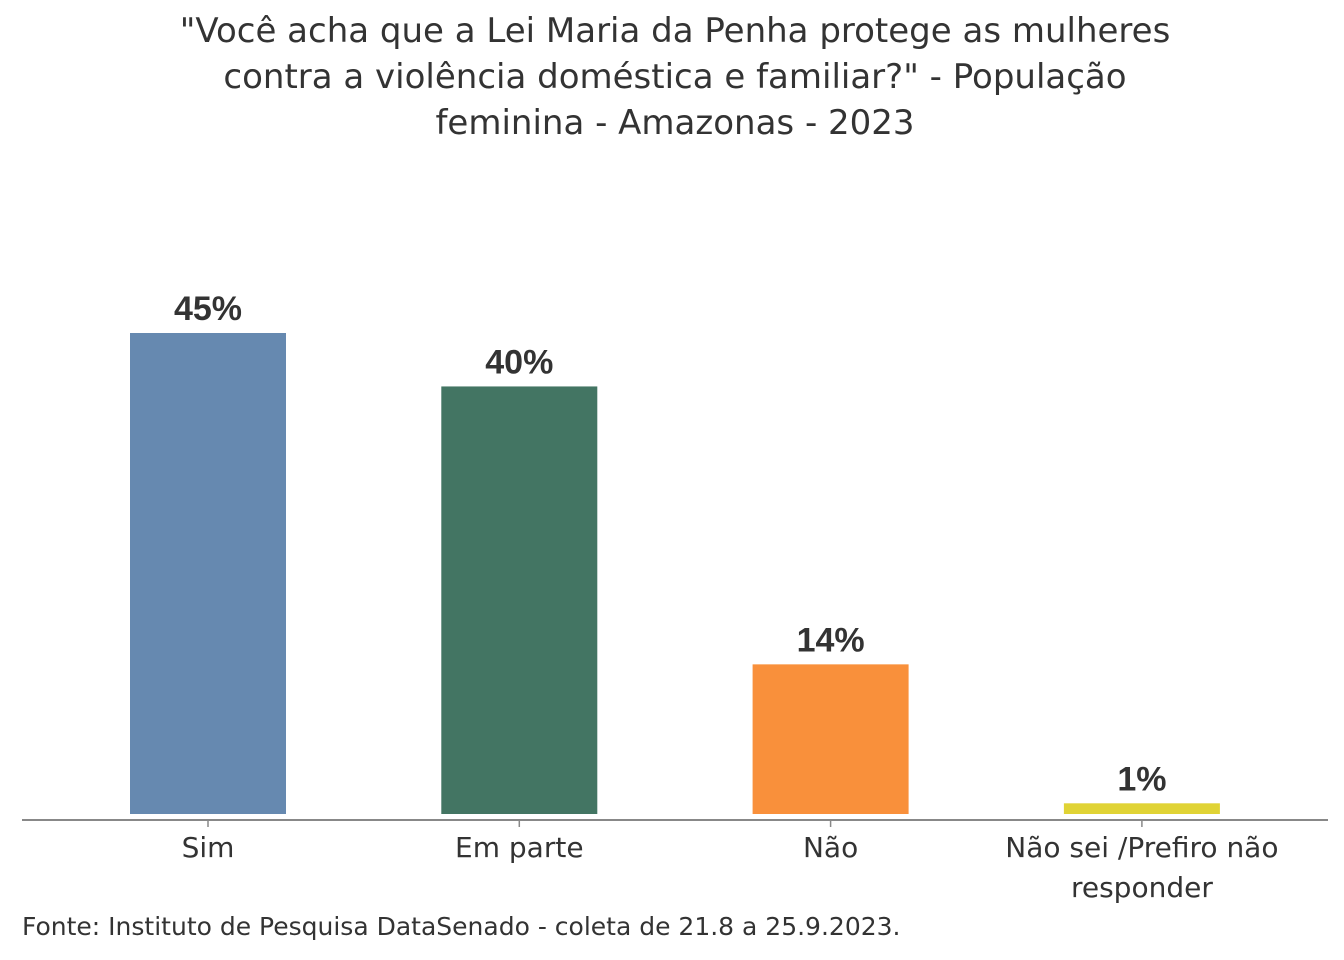 This screenshot has width=1344, height=960. I want to click on data-label: 45%, so click(208, 309).